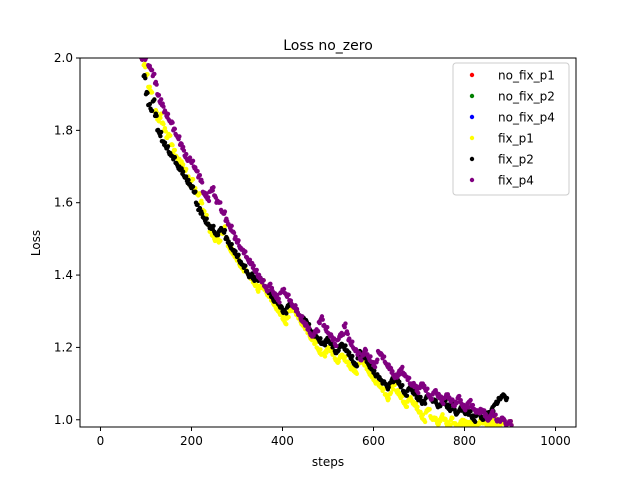 Image resolution: width=640 pixels, height=484 pixels. What do you see at coordinates (472, 159) in the screenshot?
I see `legend-marker-fix-p2` at bounding box center [472, 159].